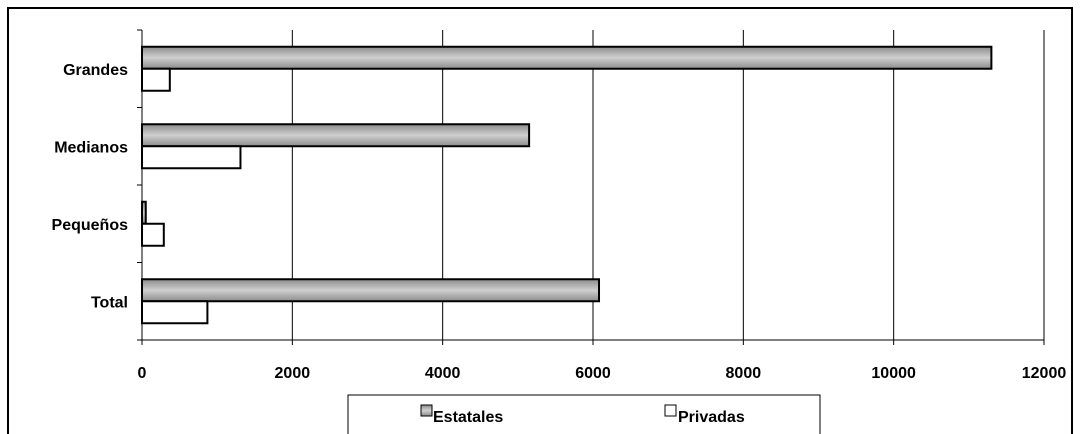 This screenshot has width=1080, height=434. I want to click on category-labels: Grandes Medianos Pequeños Total, so click(90, 187).